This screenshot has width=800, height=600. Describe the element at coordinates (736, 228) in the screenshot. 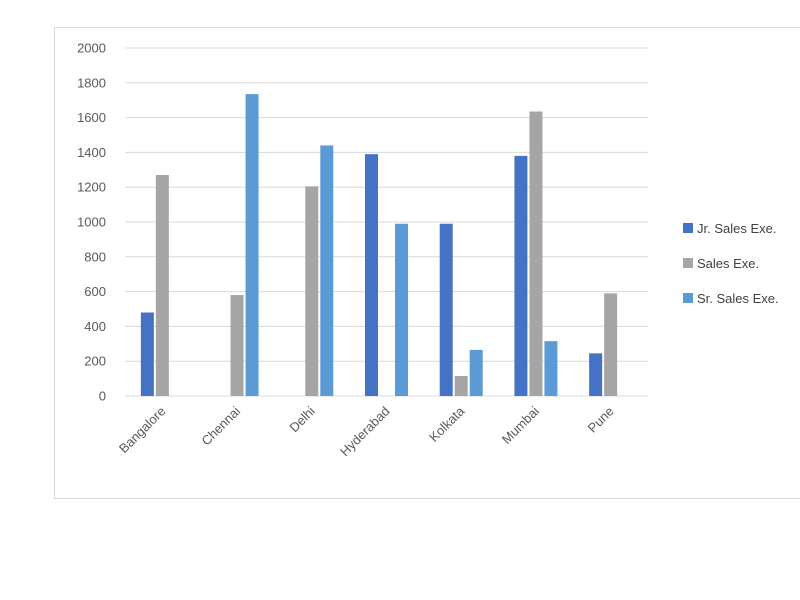

I see `legend-label: Jr. Sales Exe.` at that location.